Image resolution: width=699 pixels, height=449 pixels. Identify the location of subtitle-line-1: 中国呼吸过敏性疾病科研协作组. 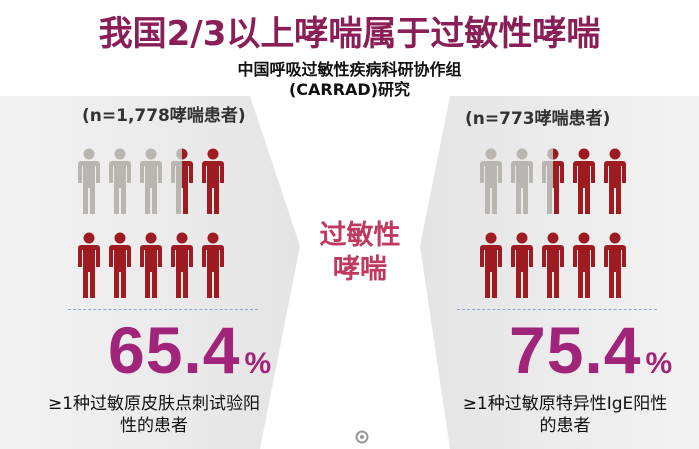
(349, 69).